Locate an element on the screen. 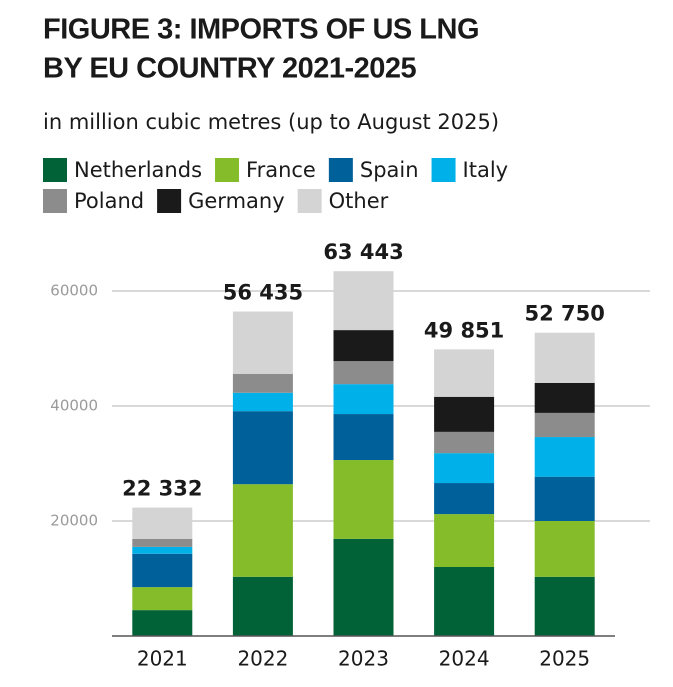 This screenshot has height=687, width=673. legend-label: Netherlands is located at coordinates (138, 170).